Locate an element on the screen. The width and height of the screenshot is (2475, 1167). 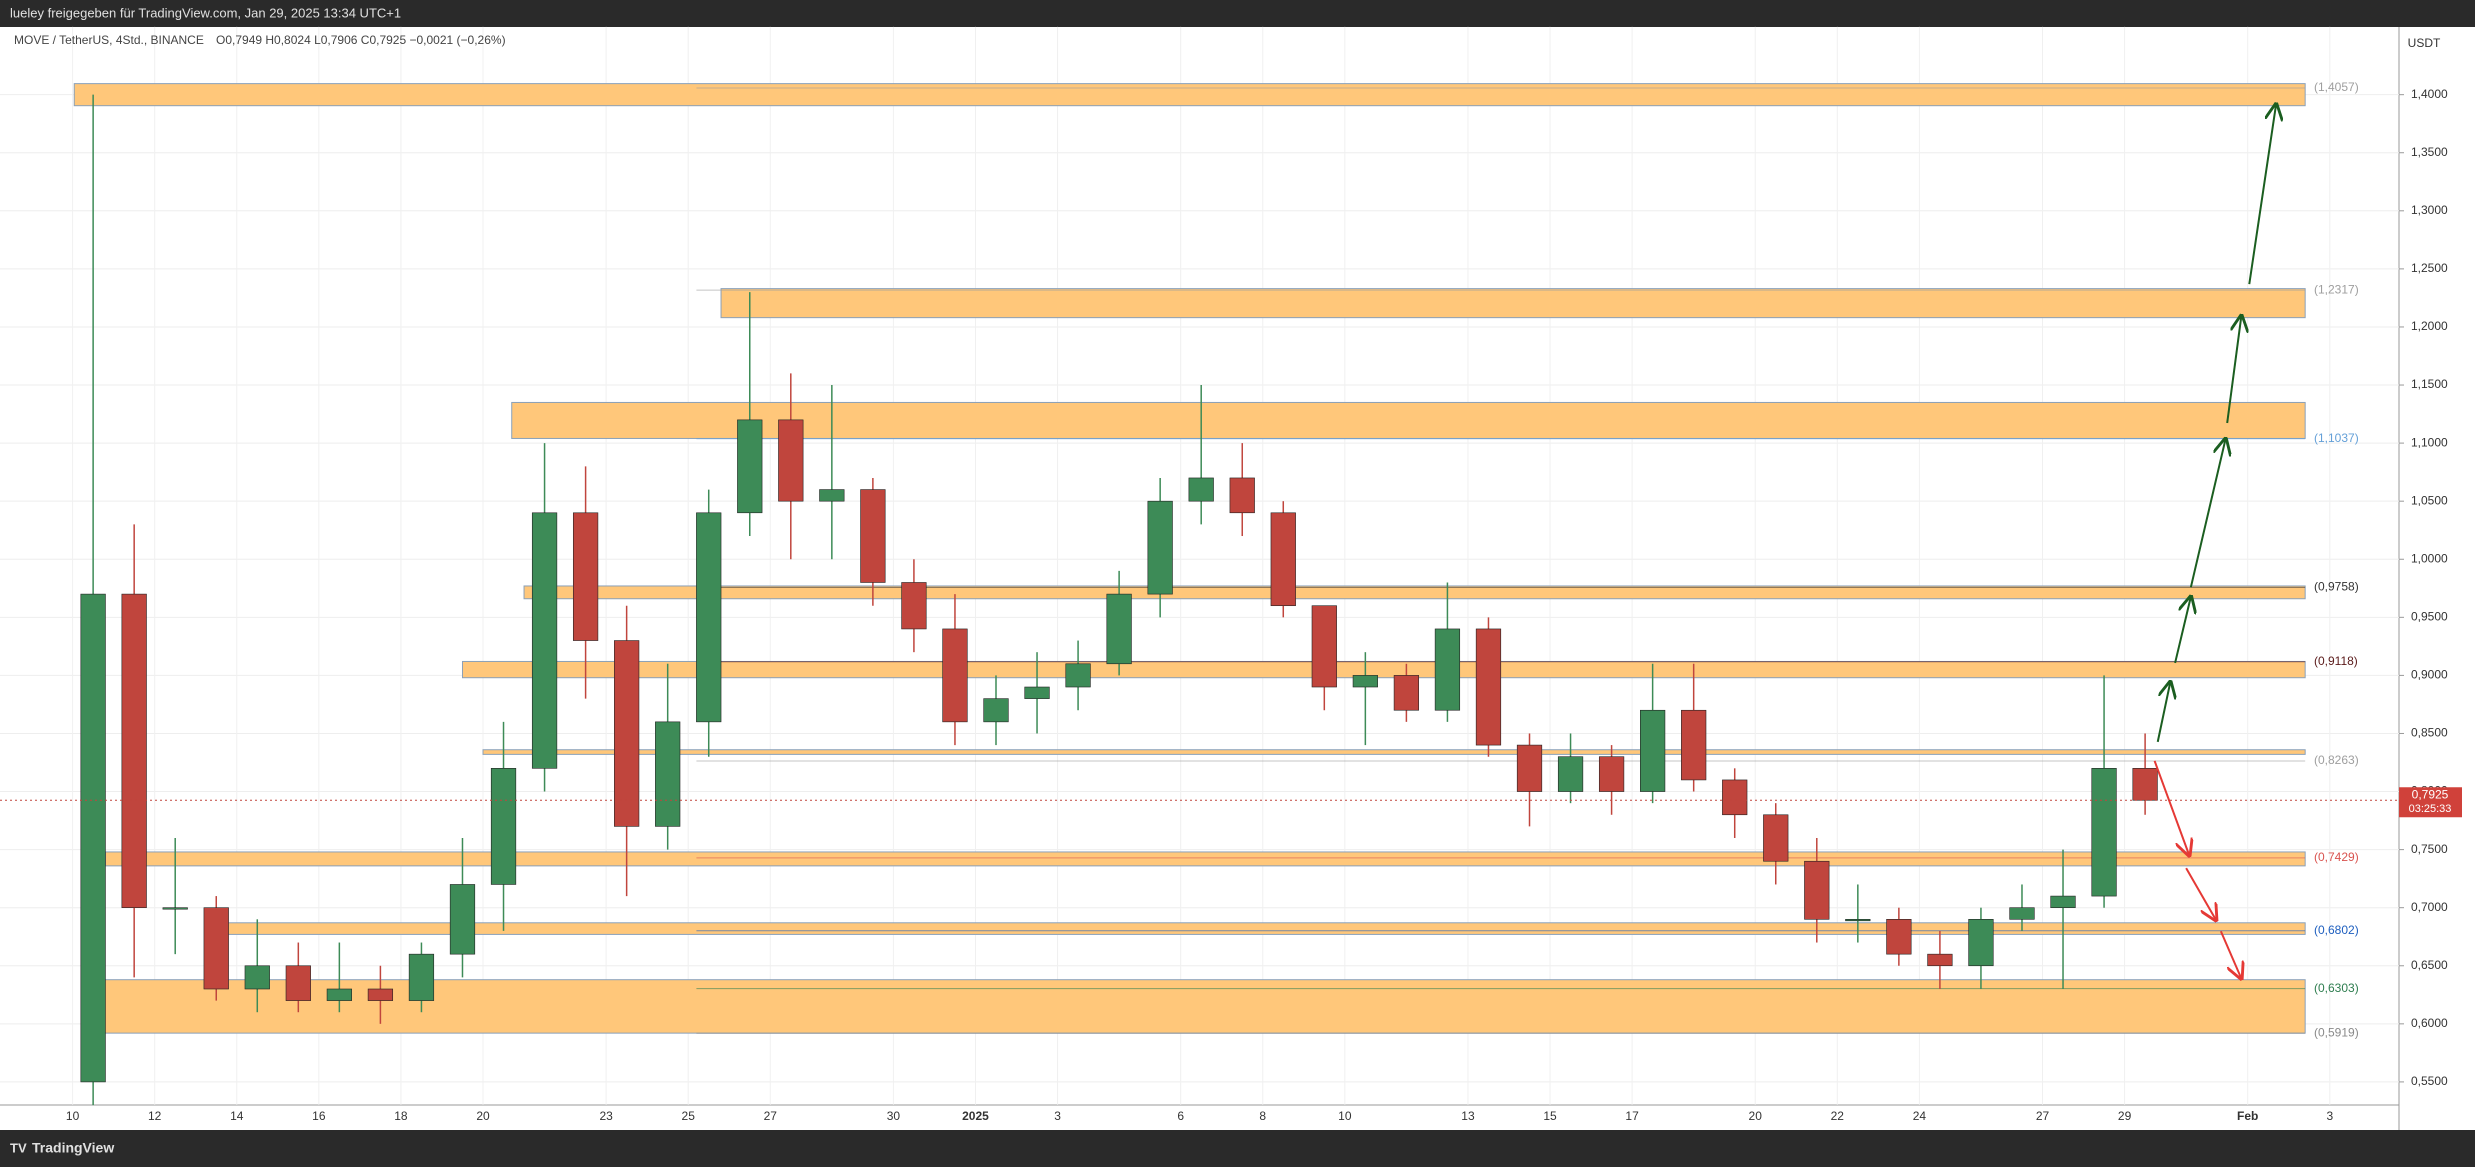
x-tick-label: 16 is located at coordinates (319, 1116).